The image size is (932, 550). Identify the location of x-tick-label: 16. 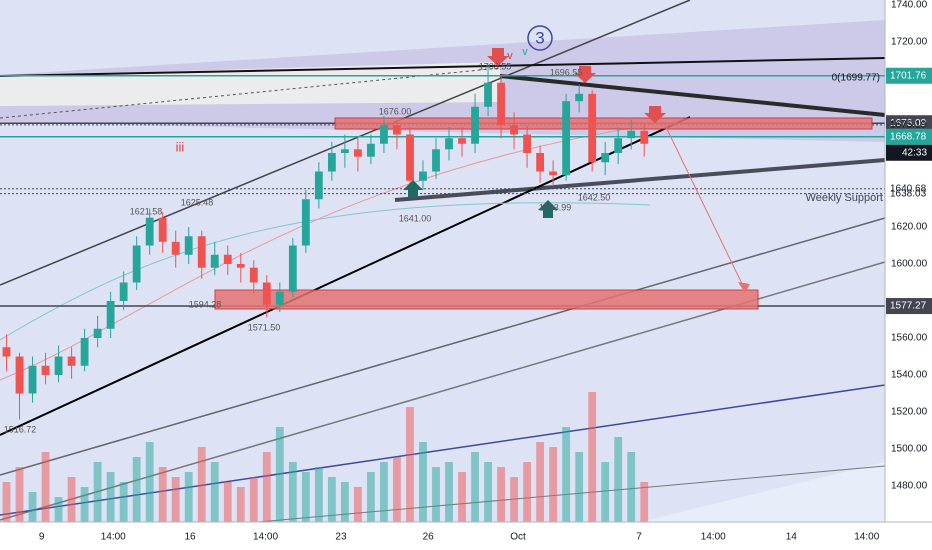
(190, 537).